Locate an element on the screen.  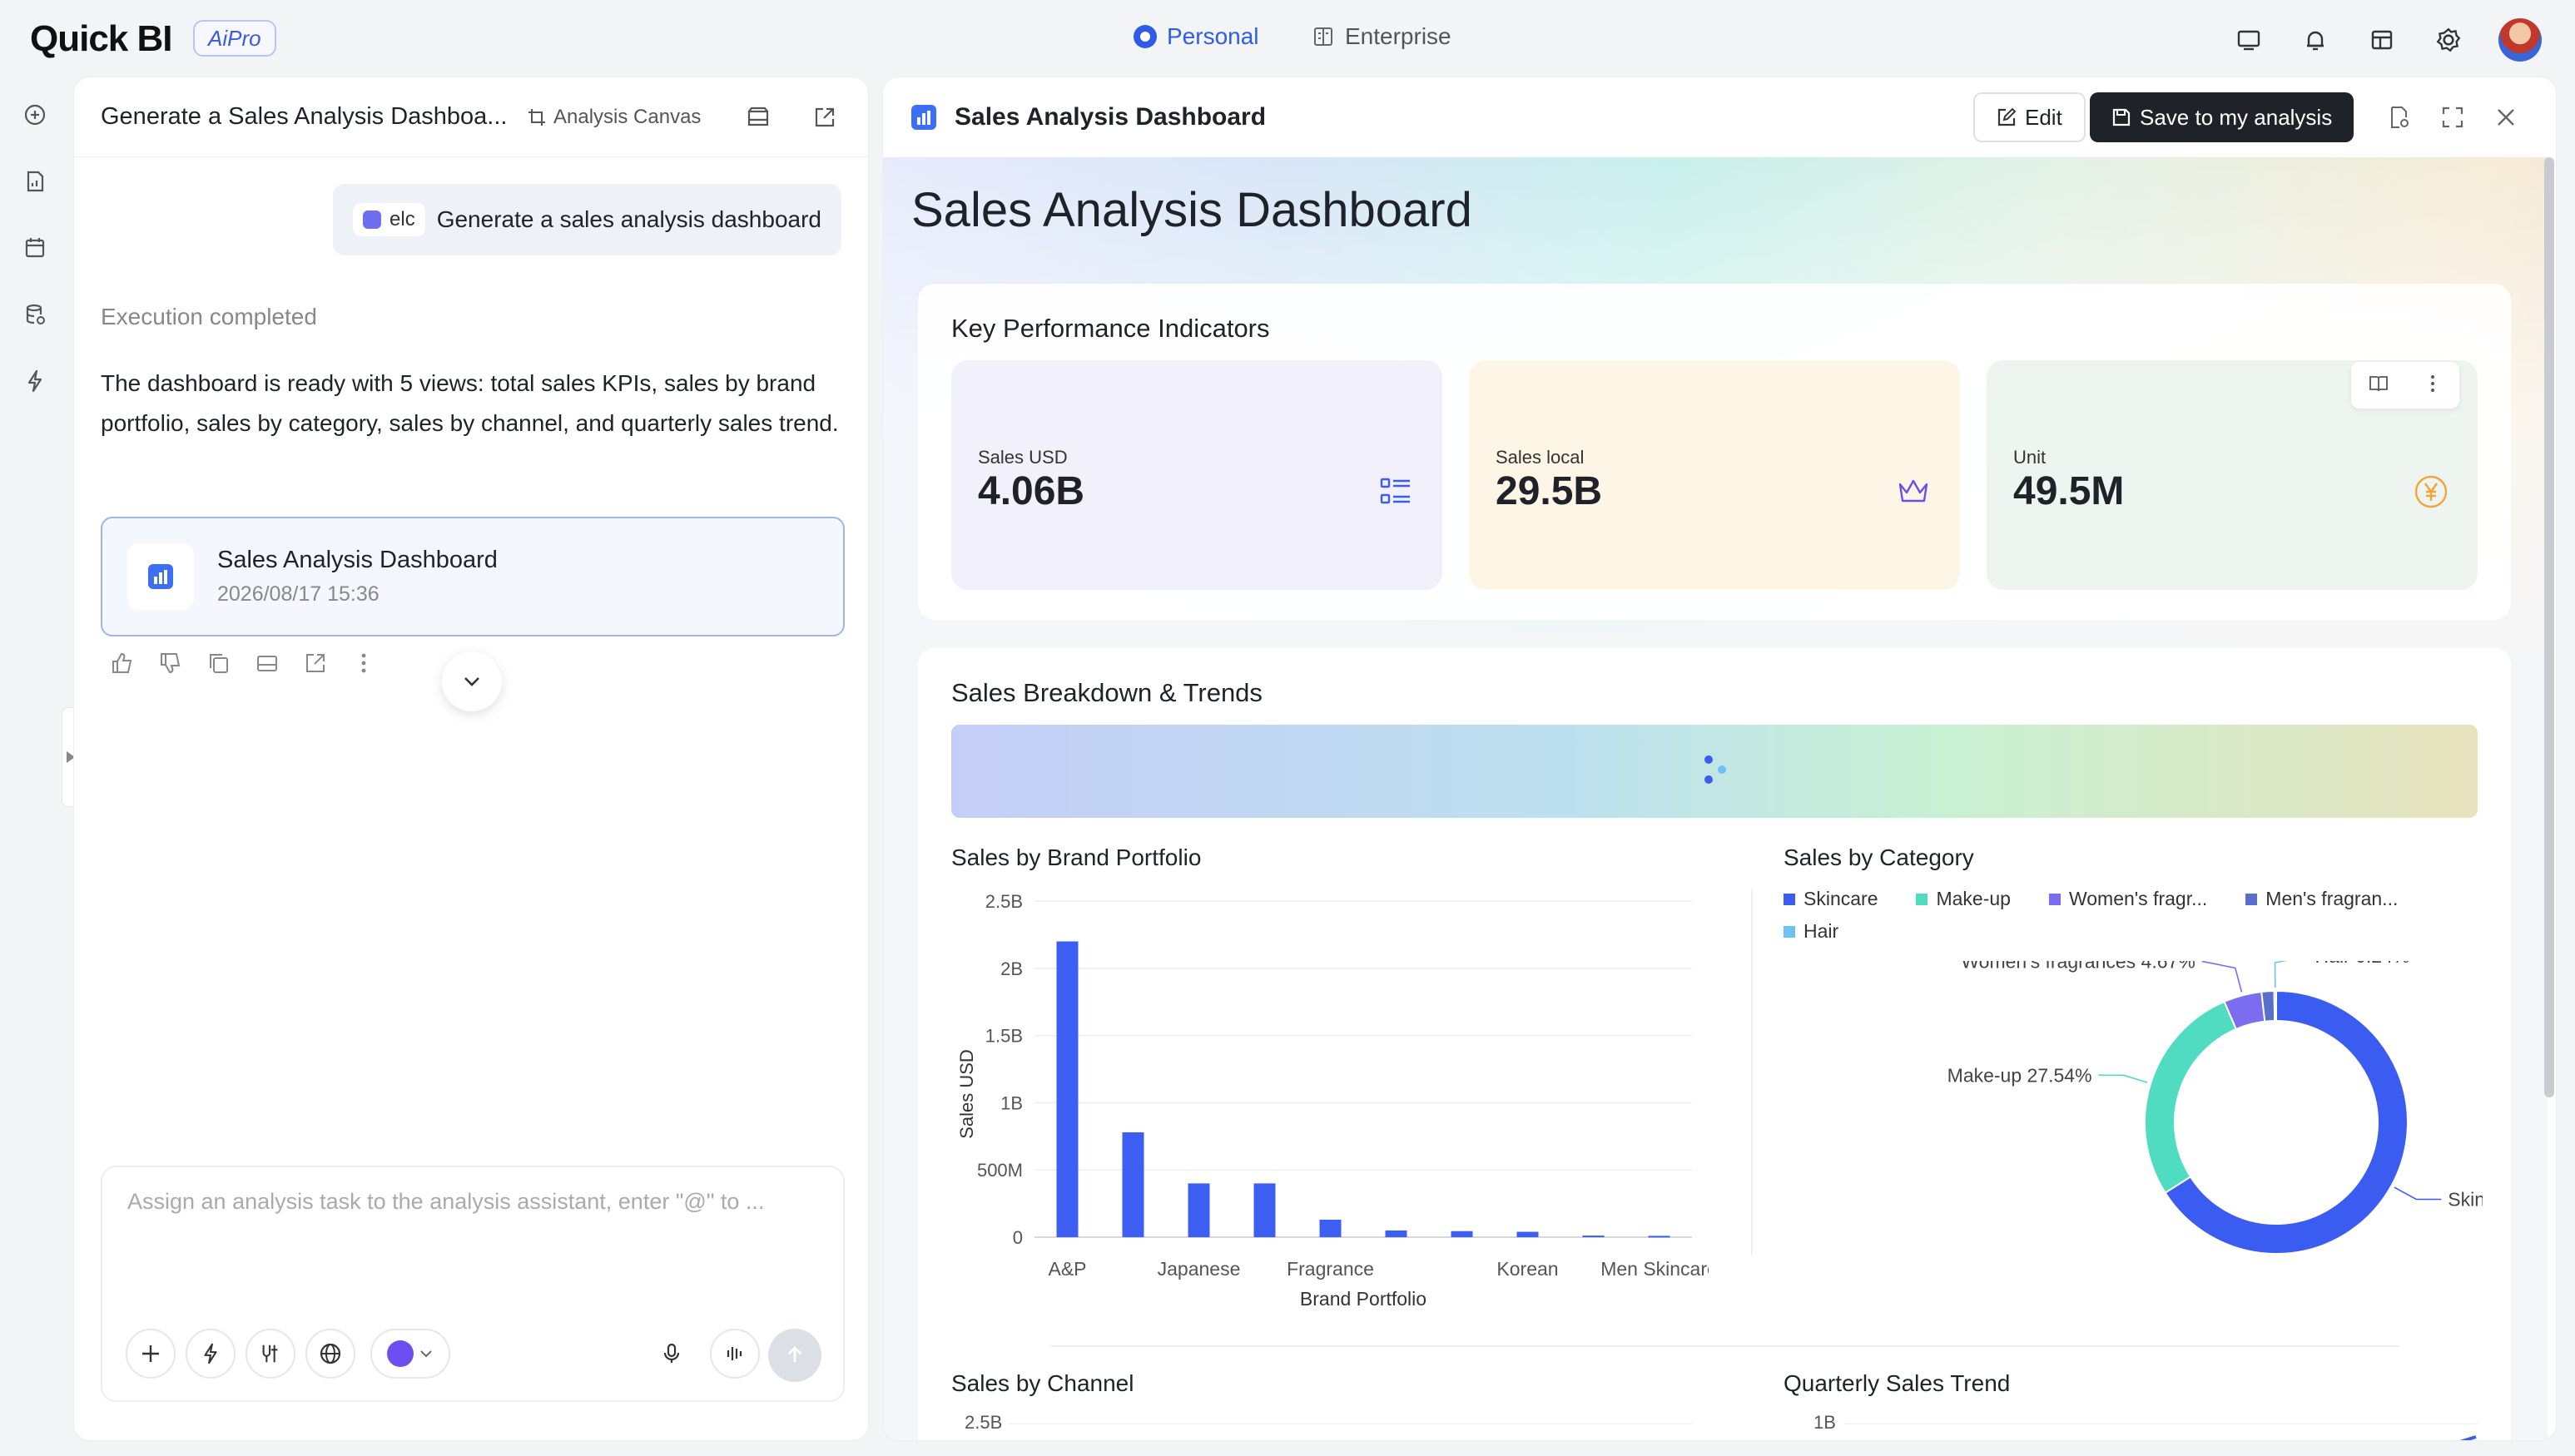
microphone-icon is located at coordinates (672, 1354).